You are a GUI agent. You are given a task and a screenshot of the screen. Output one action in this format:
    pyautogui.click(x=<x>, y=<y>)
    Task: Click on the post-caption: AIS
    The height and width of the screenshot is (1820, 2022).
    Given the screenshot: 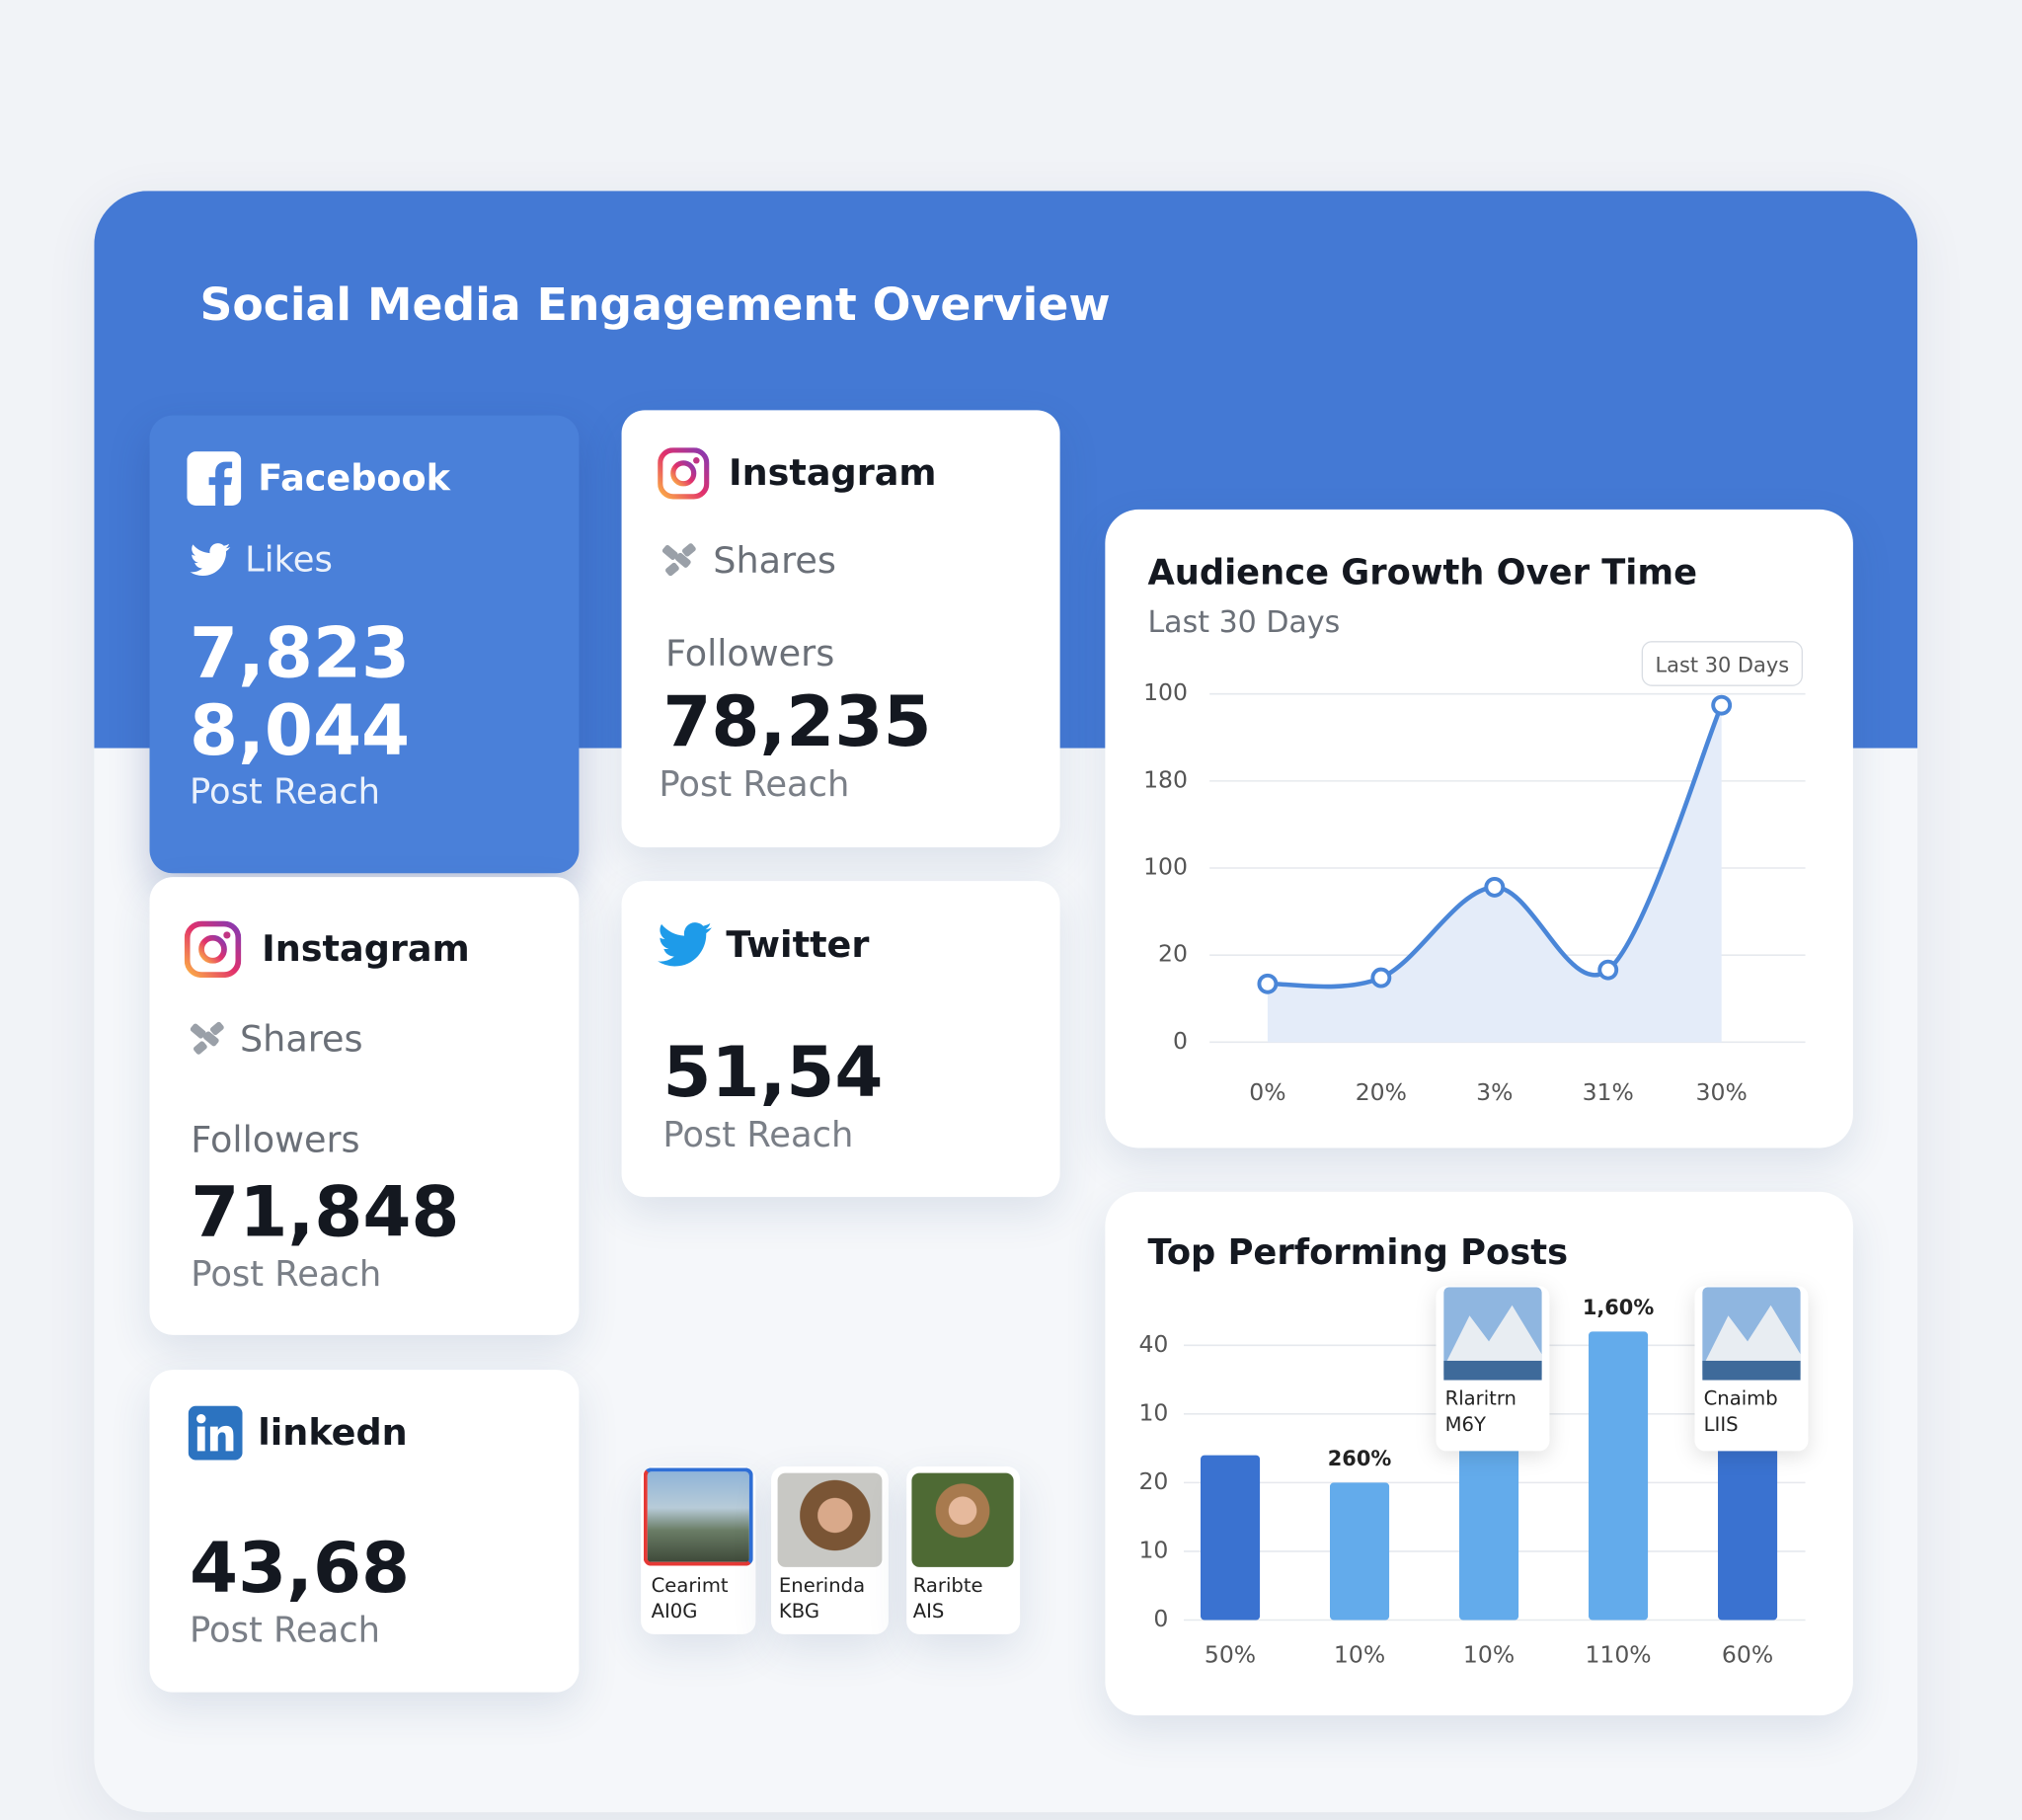 What is the action you would take?
    pyautogui.click(x=928, y=1611)
    